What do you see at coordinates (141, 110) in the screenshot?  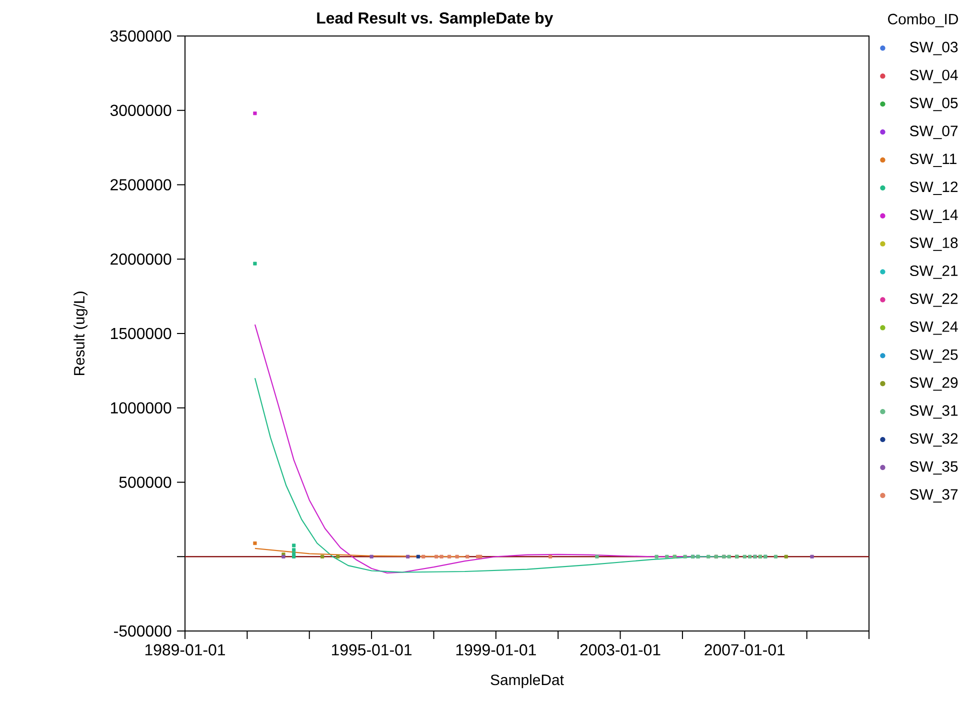 I see `y-tick-label: 3000000` at bounding box center [141, 110].